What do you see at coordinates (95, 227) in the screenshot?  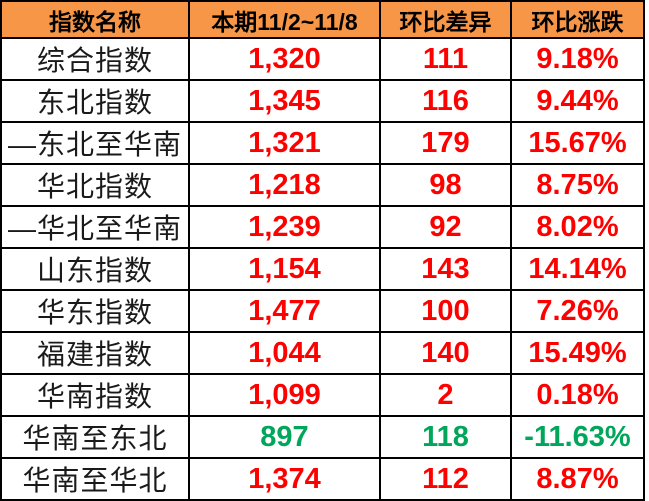 I see `index-name-cell: —华北至华南` at bounding box center [95, 227].